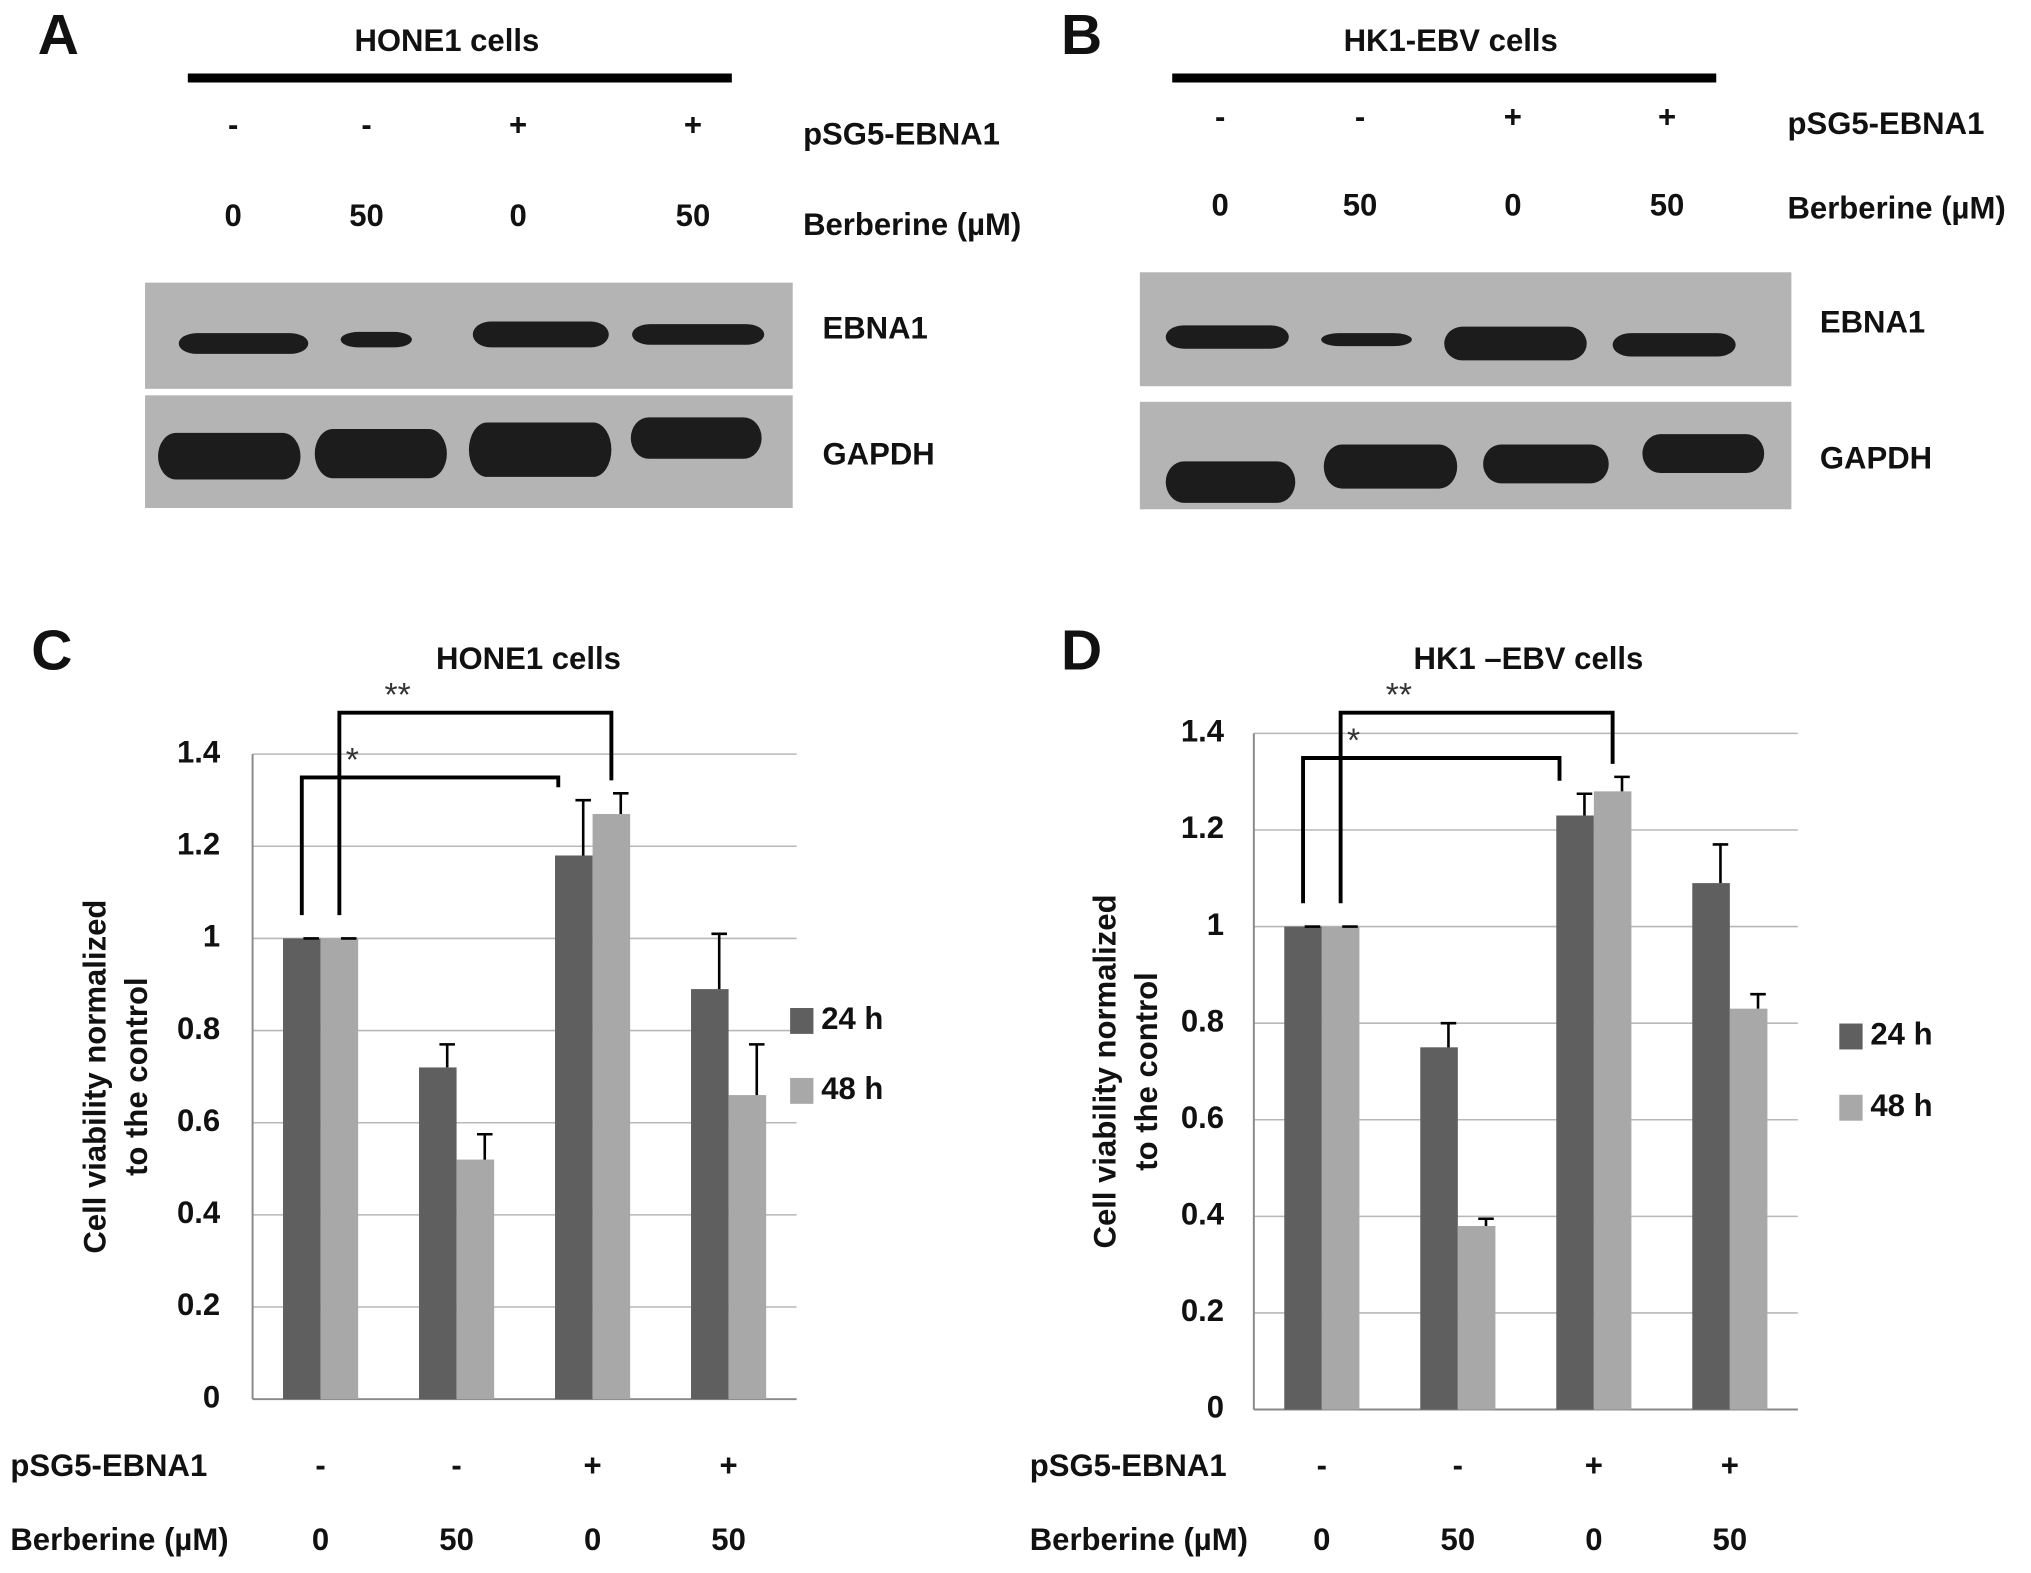 Image resolution: width=2031 pixels, height=1573 pixels. What do you see at coordinates (1885, 123) in the screenshot?
I see `plasmid-row-label: pSG5-EBNA1` at bounding box center [1885, 123].